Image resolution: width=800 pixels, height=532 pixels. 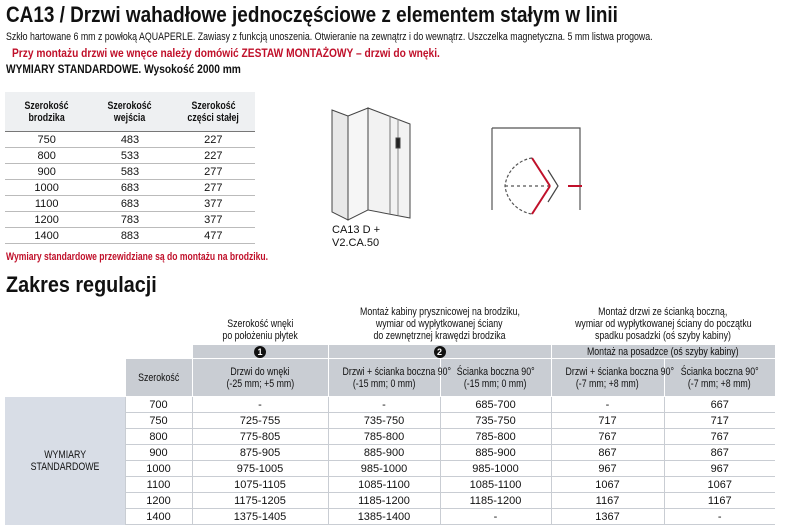 I want to click on cell: 277, so click(x=213, y=171).